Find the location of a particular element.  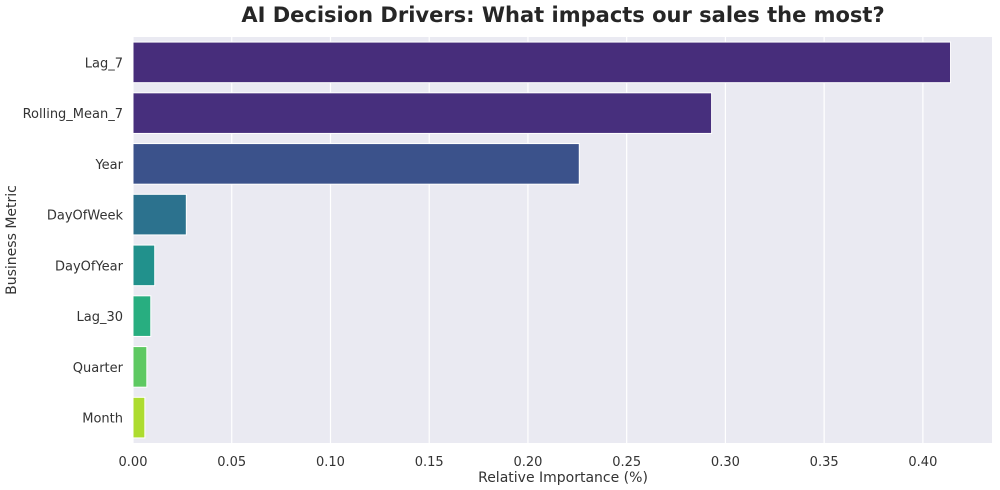

x-axis-label: Relative Importance (%) is located at coordinates (563, 478).